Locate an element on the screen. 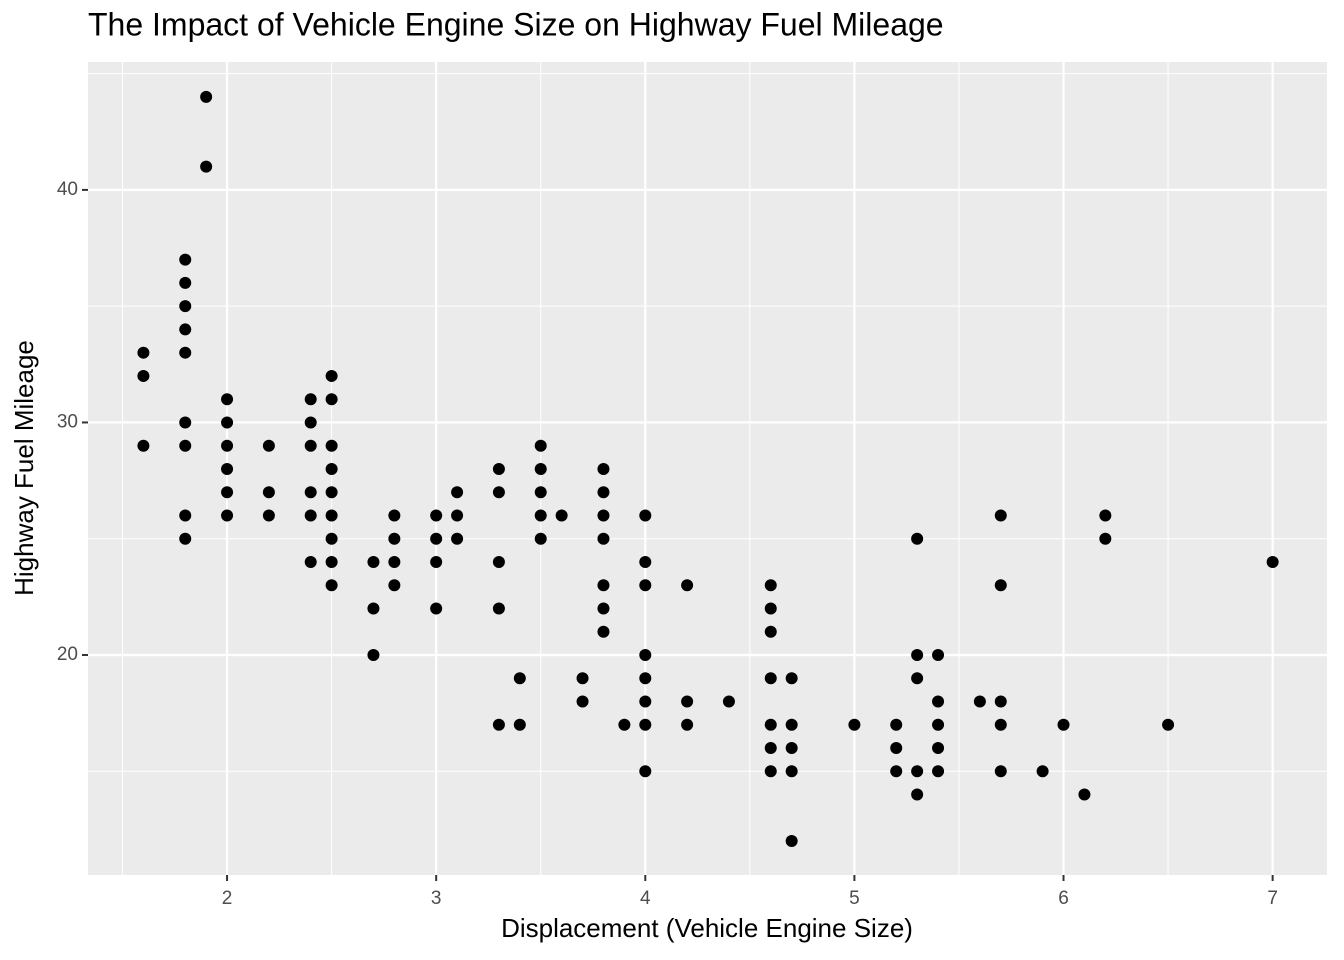 The width and height of the screenshot is (1344, 960). x-tick-label: 4 is located at coordinates (645, 898).